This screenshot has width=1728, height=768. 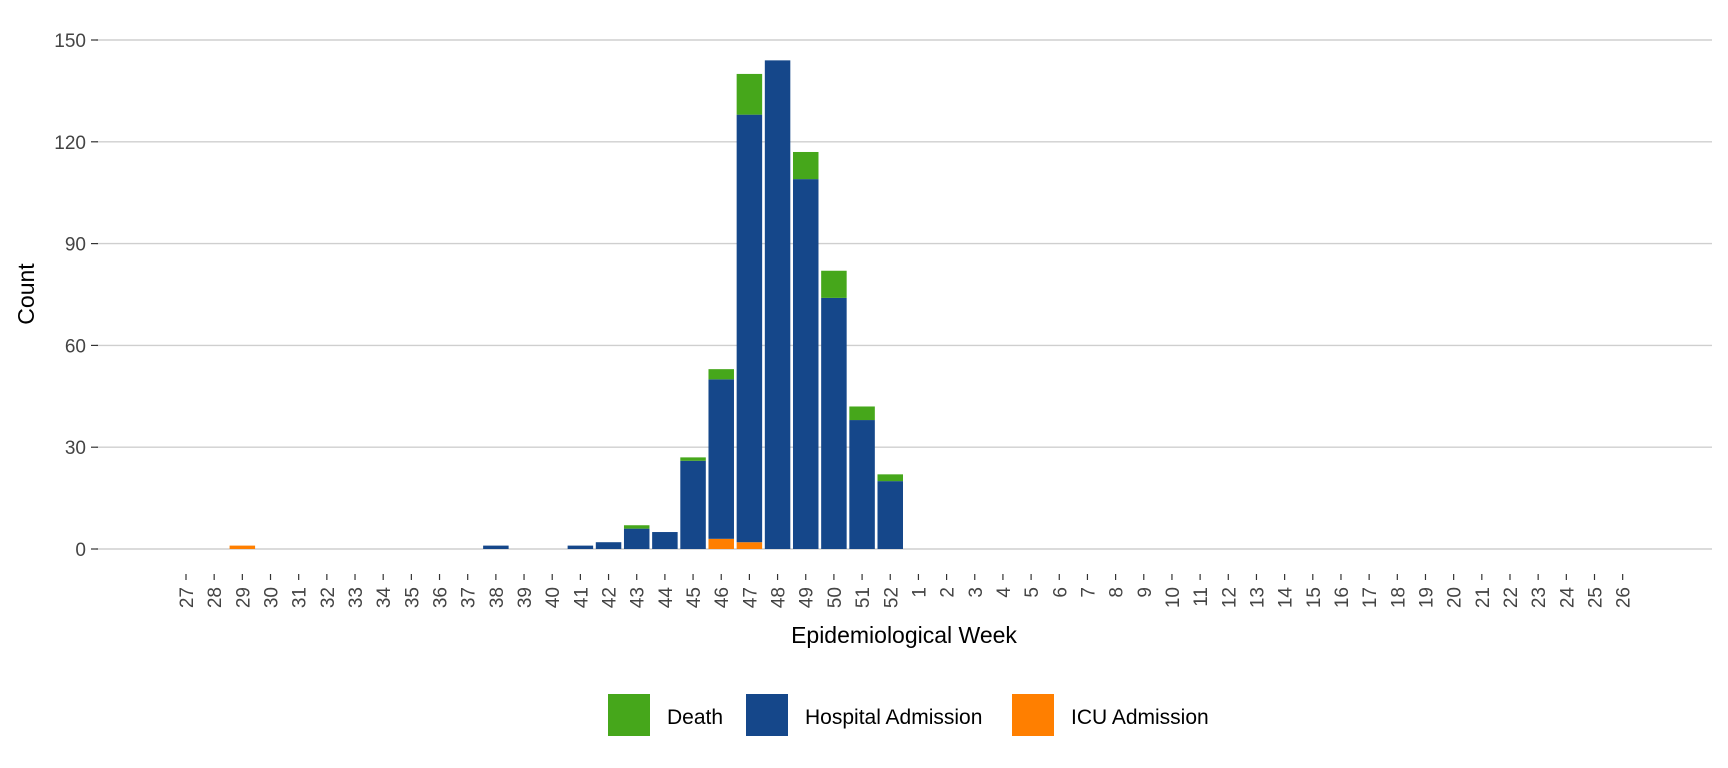 I want to click on x-tick-label: 33, so click(x=356, y=597).